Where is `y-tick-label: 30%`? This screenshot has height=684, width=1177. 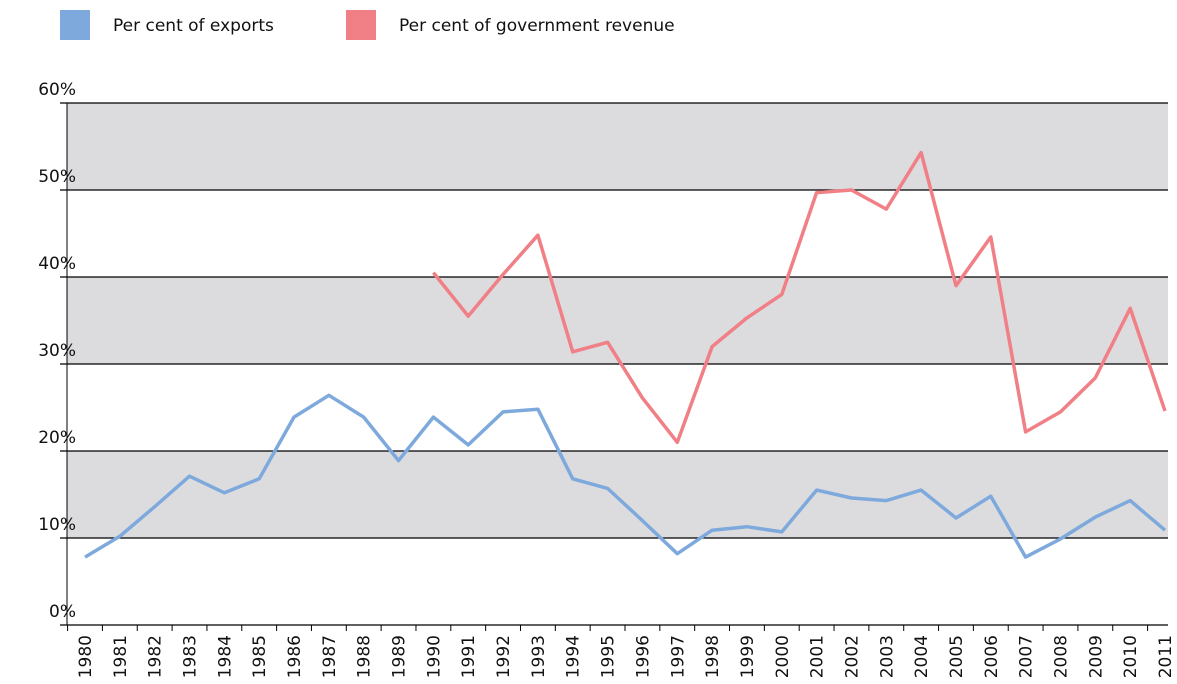 y-tick-label: 30% is located at coordinates (57, 351).